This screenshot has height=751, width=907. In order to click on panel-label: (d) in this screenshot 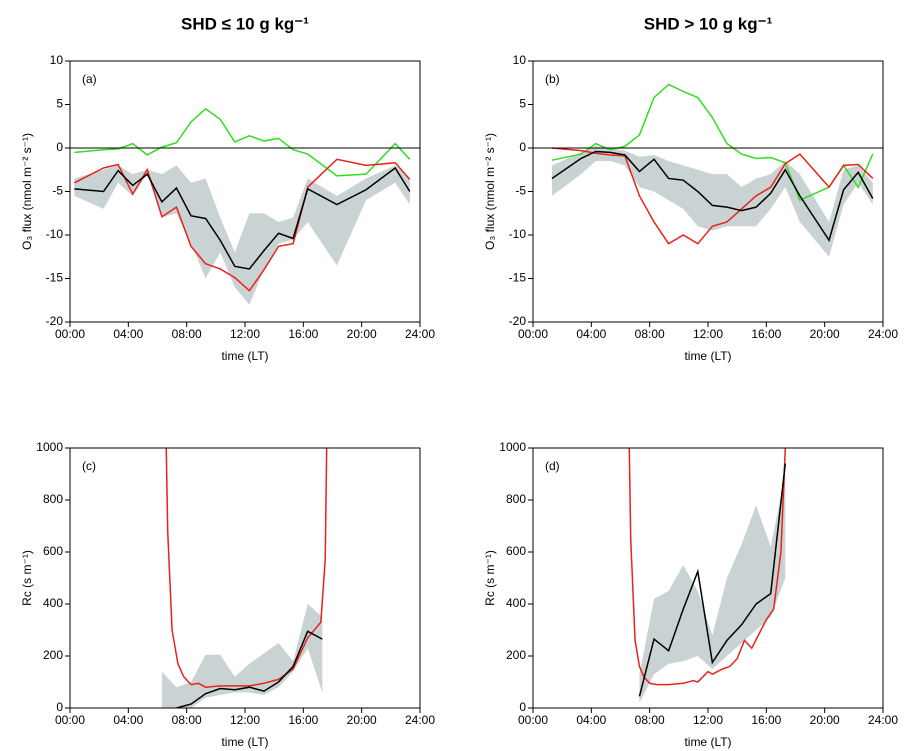, I will do `click(552, 466)`.